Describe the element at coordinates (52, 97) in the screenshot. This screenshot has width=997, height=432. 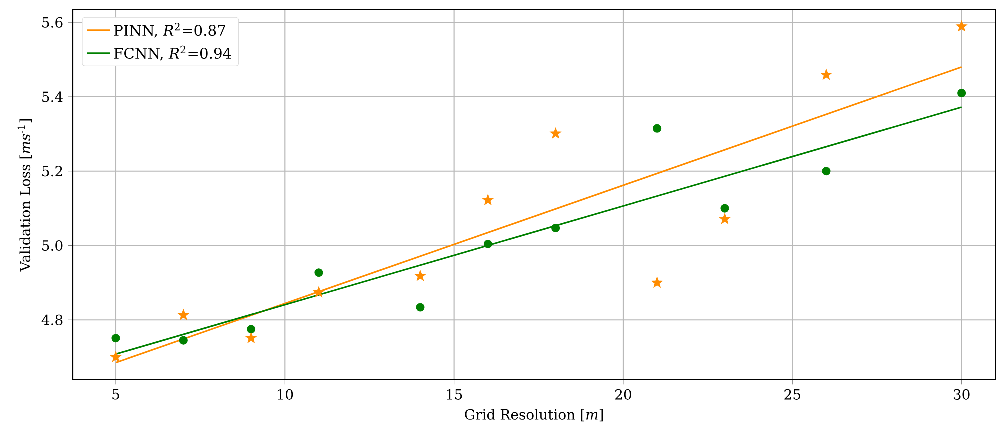
I see `y-tick-label: 5.4` at that location.